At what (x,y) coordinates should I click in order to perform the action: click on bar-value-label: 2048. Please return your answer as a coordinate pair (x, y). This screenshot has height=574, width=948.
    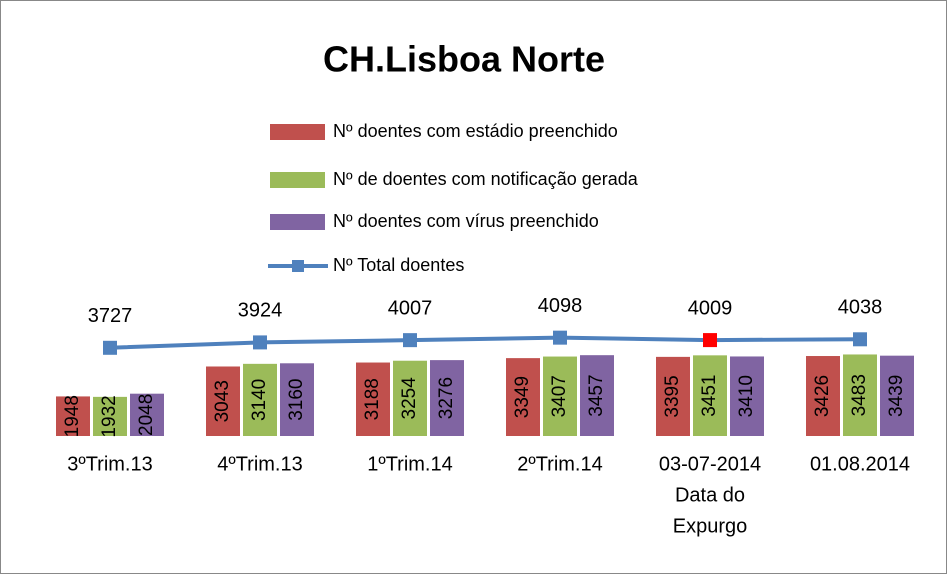
    Looking at the image, I should click on (146, 415).